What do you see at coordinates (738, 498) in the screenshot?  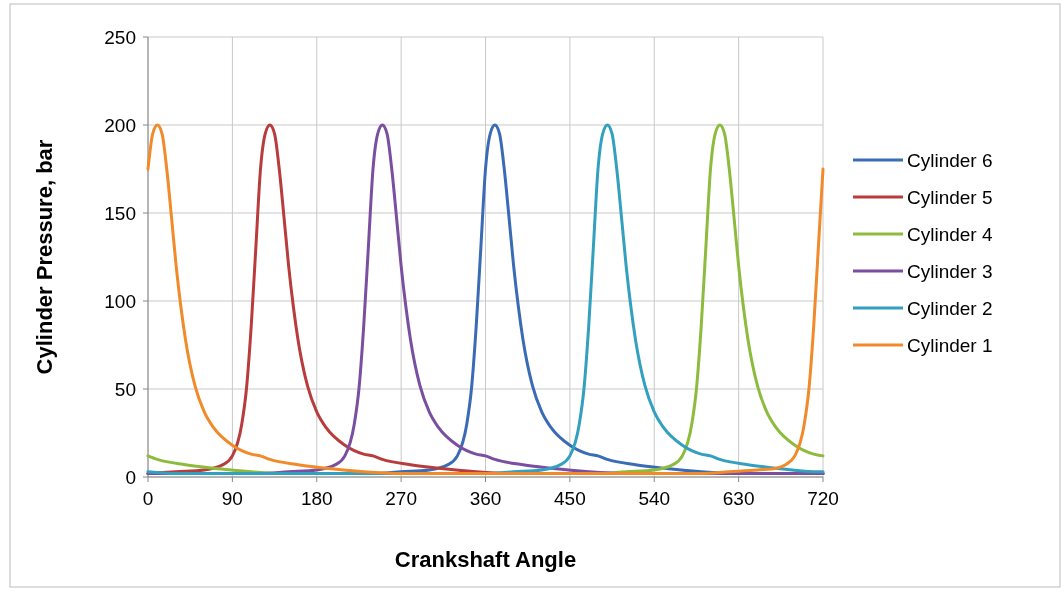 I see `x-tick-label: 630` at bounding box center [738, 498].